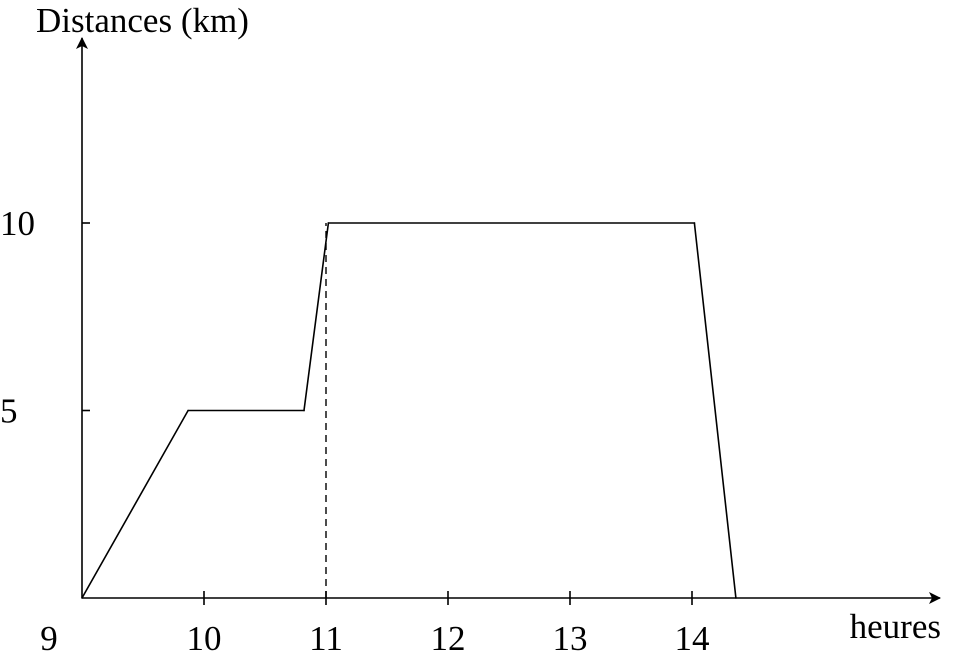 The height and width of the screenshot is (670, 955). What do you see at coordinates (204, 638) in the screenshot?
I see `x-tick-label-10: 10` at bounding box center [204, 638].